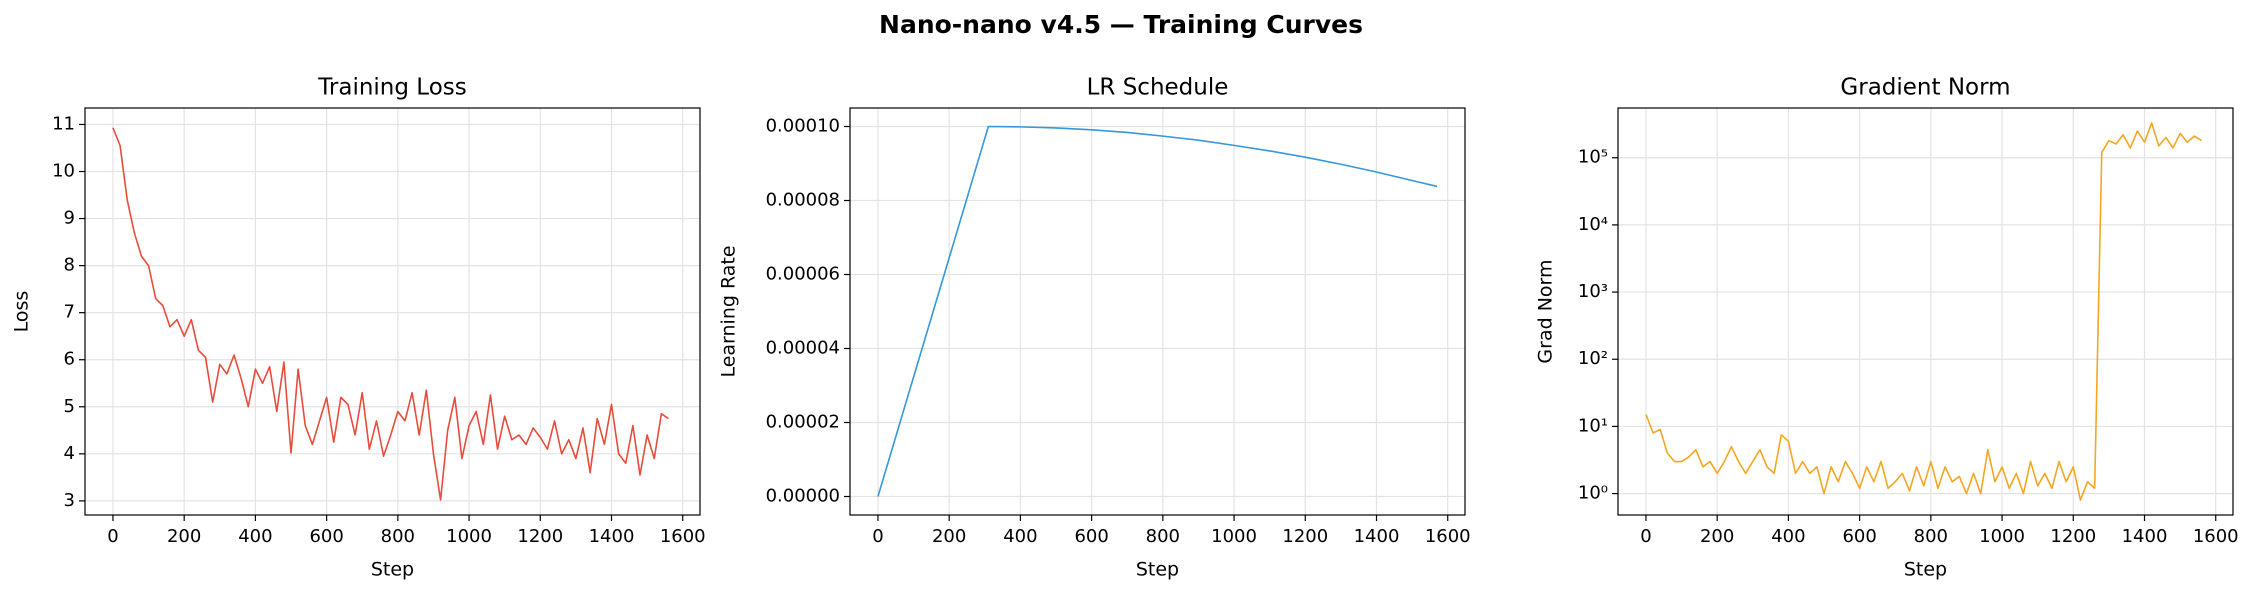 The width and height of the screenshot is (2243, 593). I want to click on y-tick-label: 7, so click(69, 312).